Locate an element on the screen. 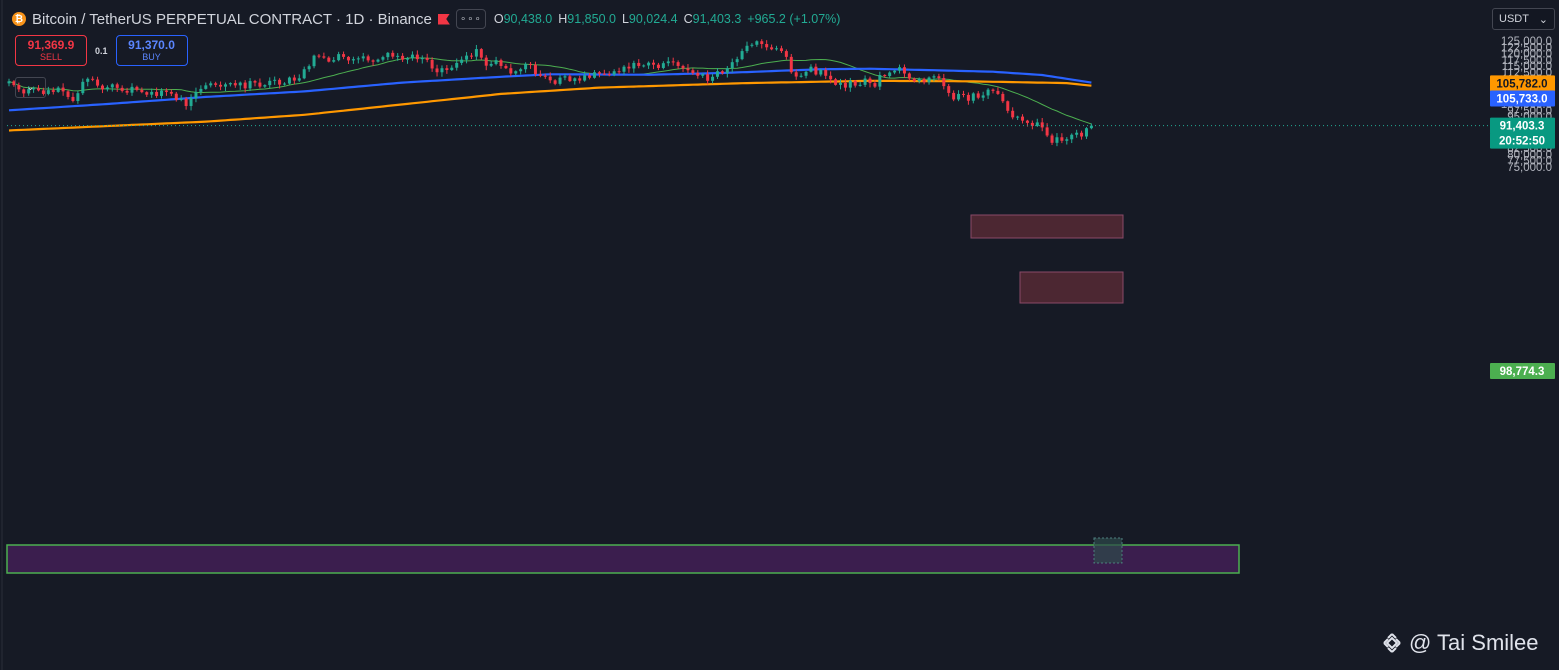 This screenshot has width=1559, height=670. last-price-label: 91,403.3 is located at coordinates (1522, 127).